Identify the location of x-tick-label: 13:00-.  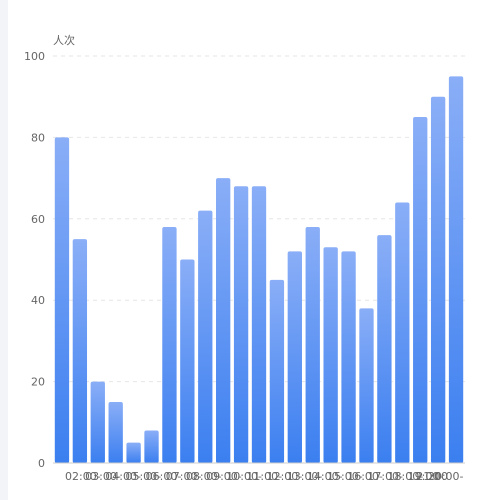
(305, 476).